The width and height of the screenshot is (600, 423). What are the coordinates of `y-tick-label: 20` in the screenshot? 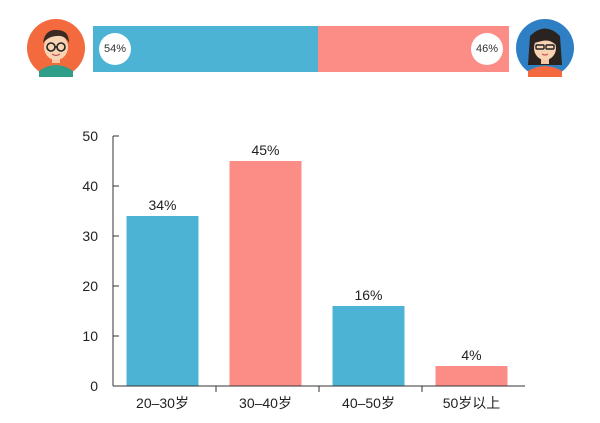 It's located at (90, 286).